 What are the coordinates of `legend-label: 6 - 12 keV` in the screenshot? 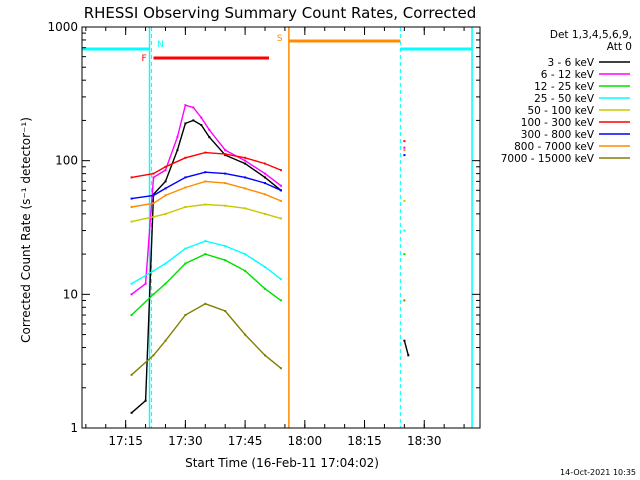 It's located at (568, 75).